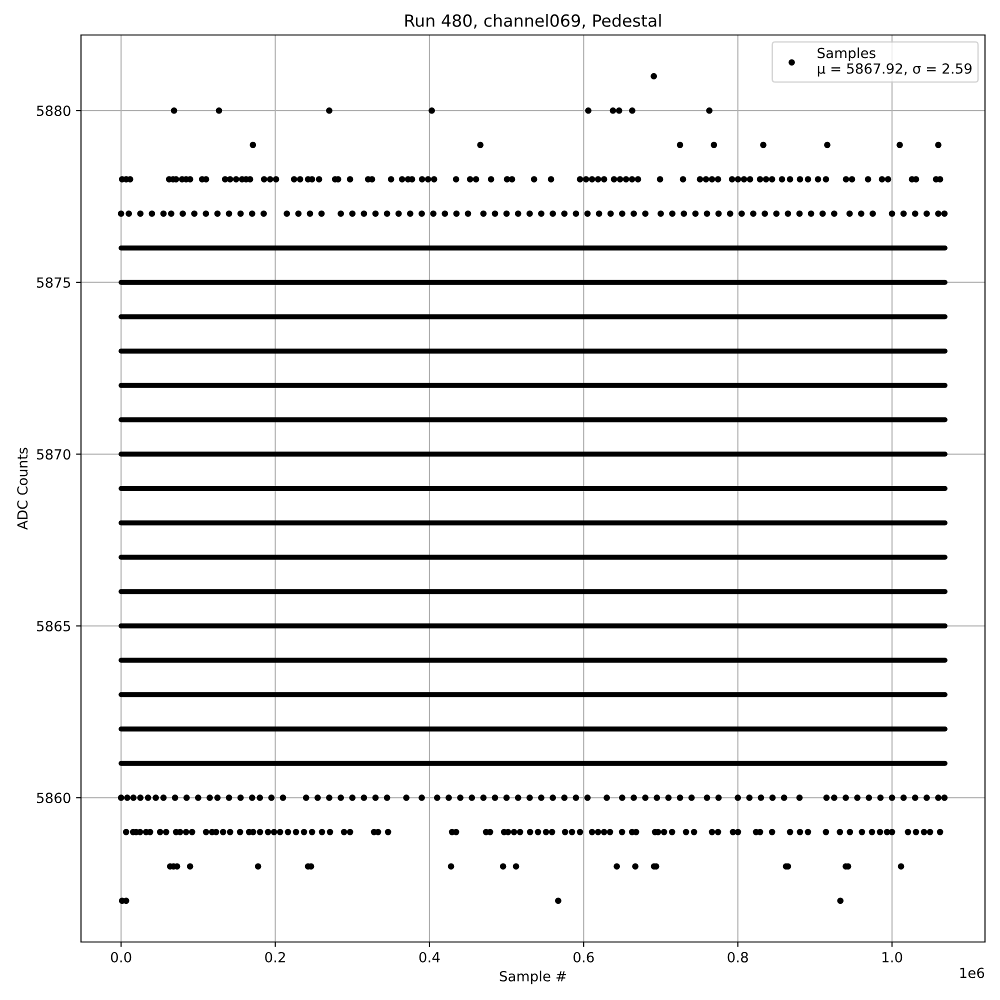 This screenshot has width=1000, height=1000. I want to click on y-axis-title: ADC Counts, so click(22, 489).